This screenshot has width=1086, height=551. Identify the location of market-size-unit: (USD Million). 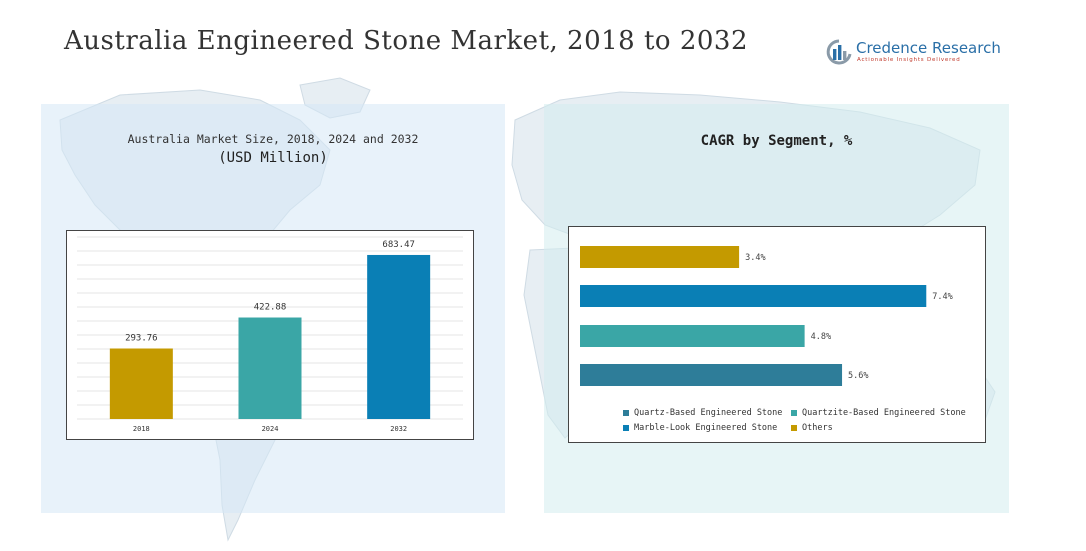
(273, 158).